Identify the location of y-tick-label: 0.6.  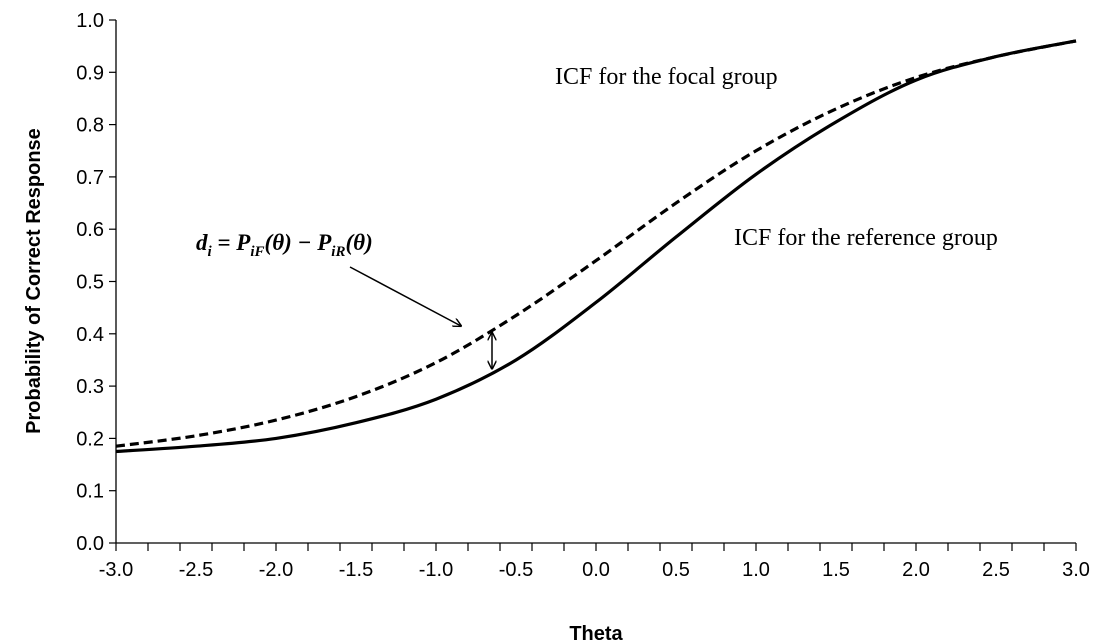
(90, 230).